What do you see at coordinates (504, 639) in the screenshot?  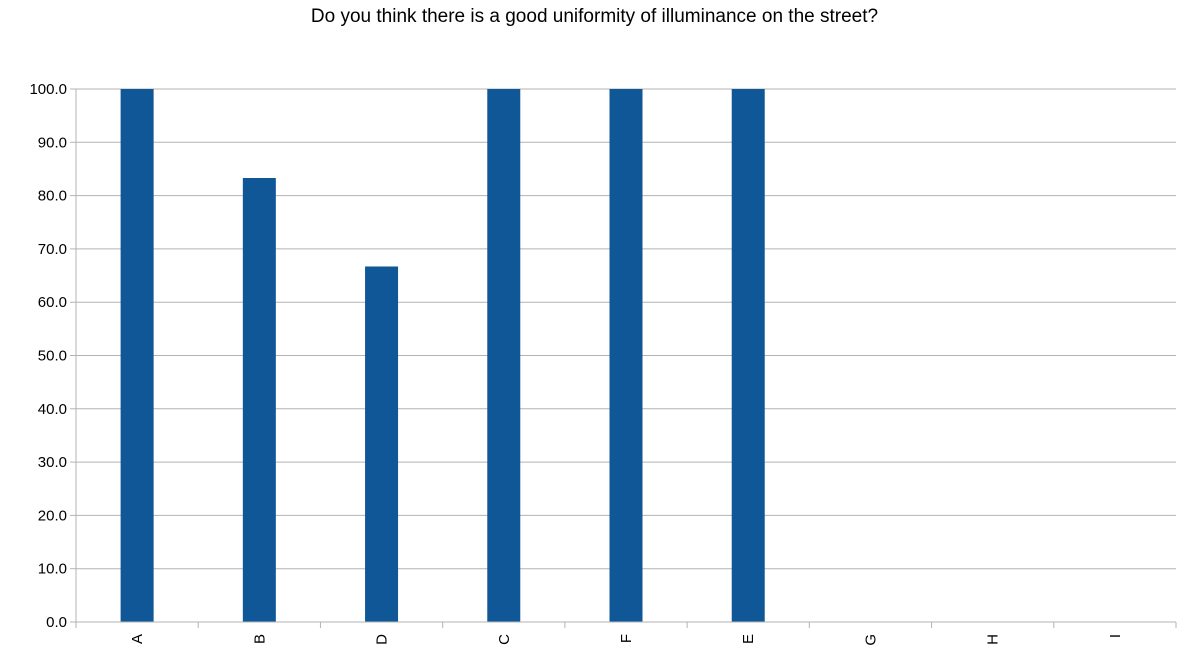 I see `x-tick-label: C` at bounding box center [504, 639].